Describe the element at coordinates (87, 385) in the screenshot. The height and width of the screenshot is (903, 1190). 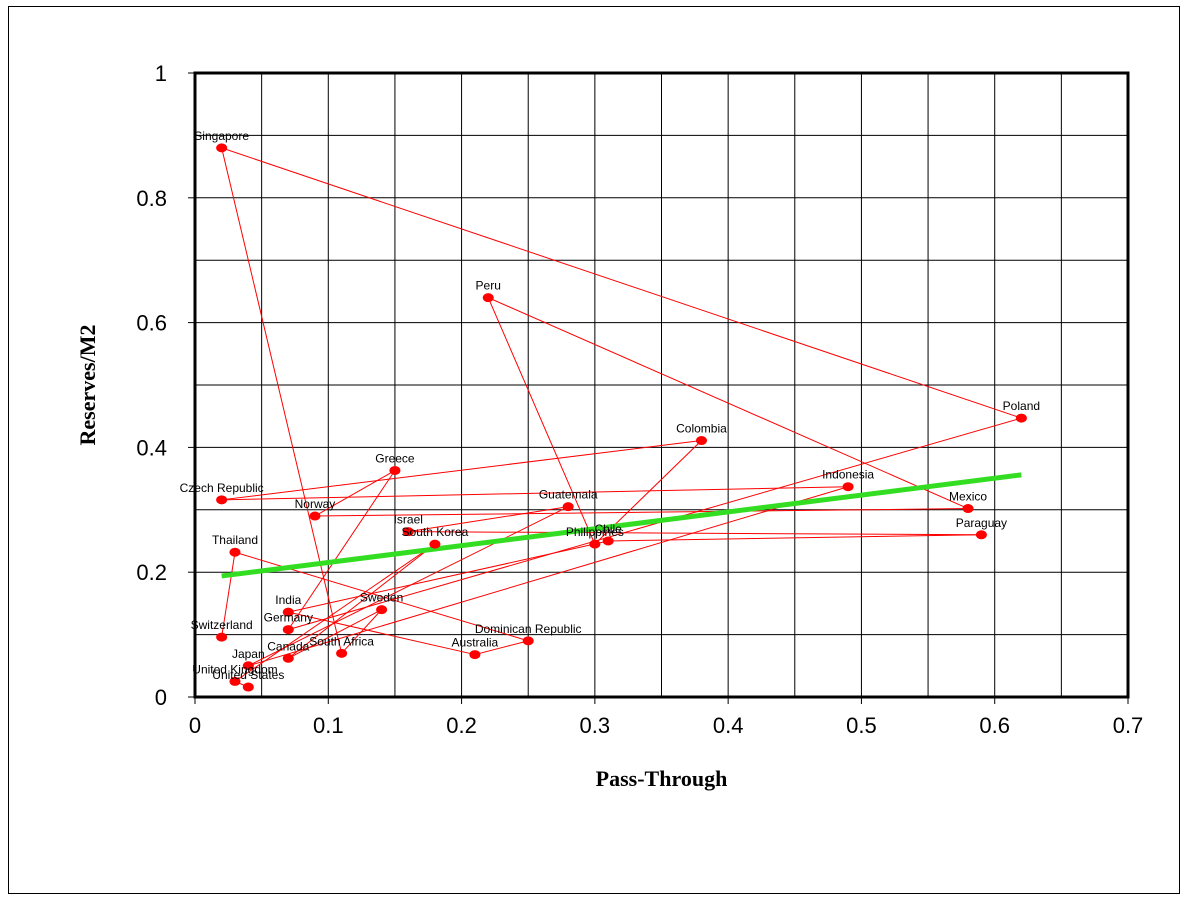
I see `y-axis-title: Reserves/M2` at that location.